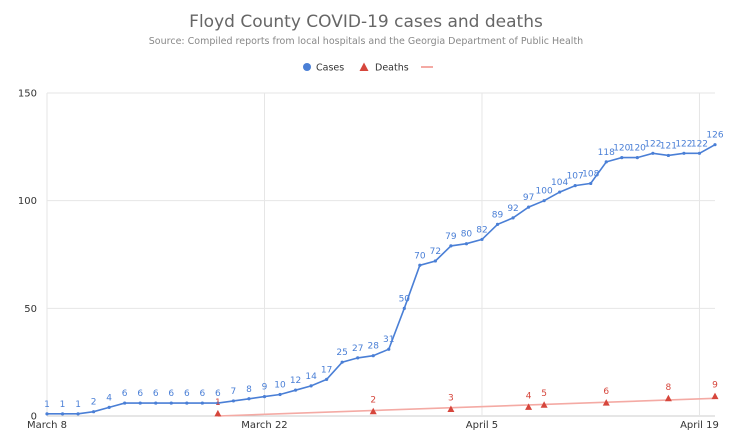 Image resolution: width=732 pixels, height=446 pixels. Describe the element at coordinates (392, 68) in the screenshot. I see `legend-deaths-label: Deaths` at that location.